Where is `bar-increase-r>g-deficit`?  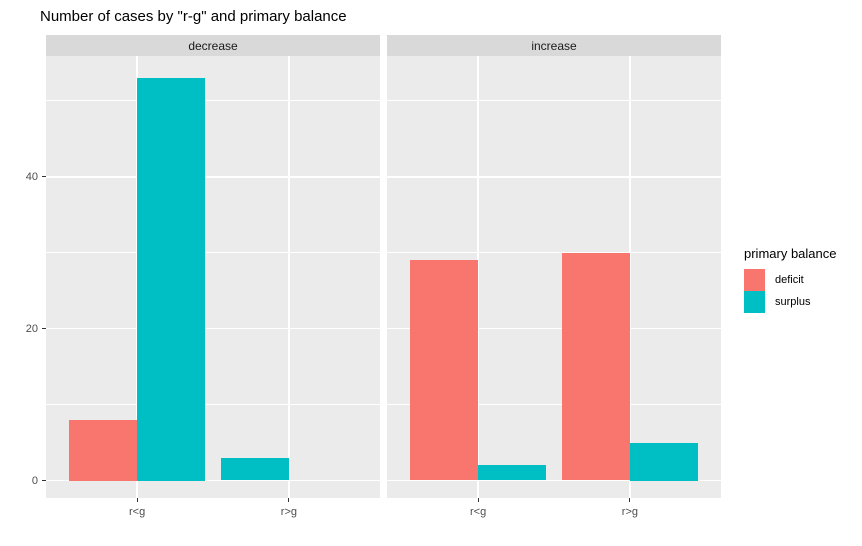
bar-increase-r>g-deficit is located at coordinates (595, 366).